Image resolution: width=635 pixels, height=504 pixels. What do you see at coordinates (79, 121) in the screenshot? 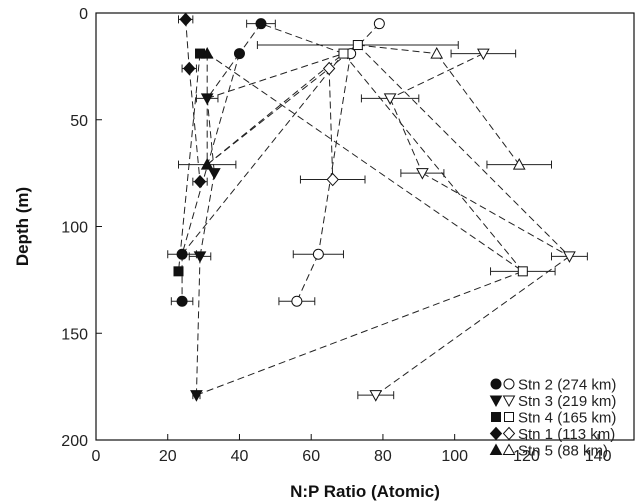
I see `y-tick-label: 50` at bounding box center [79, 121].